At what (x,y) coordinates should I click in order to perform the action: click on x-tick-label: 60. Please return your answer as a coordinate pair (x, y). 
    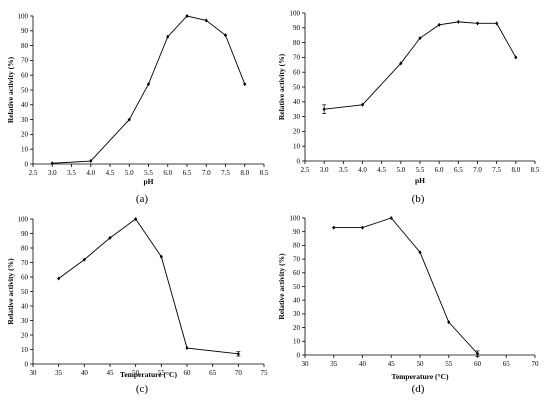
    Looking at the image, I should click on (188, 373).